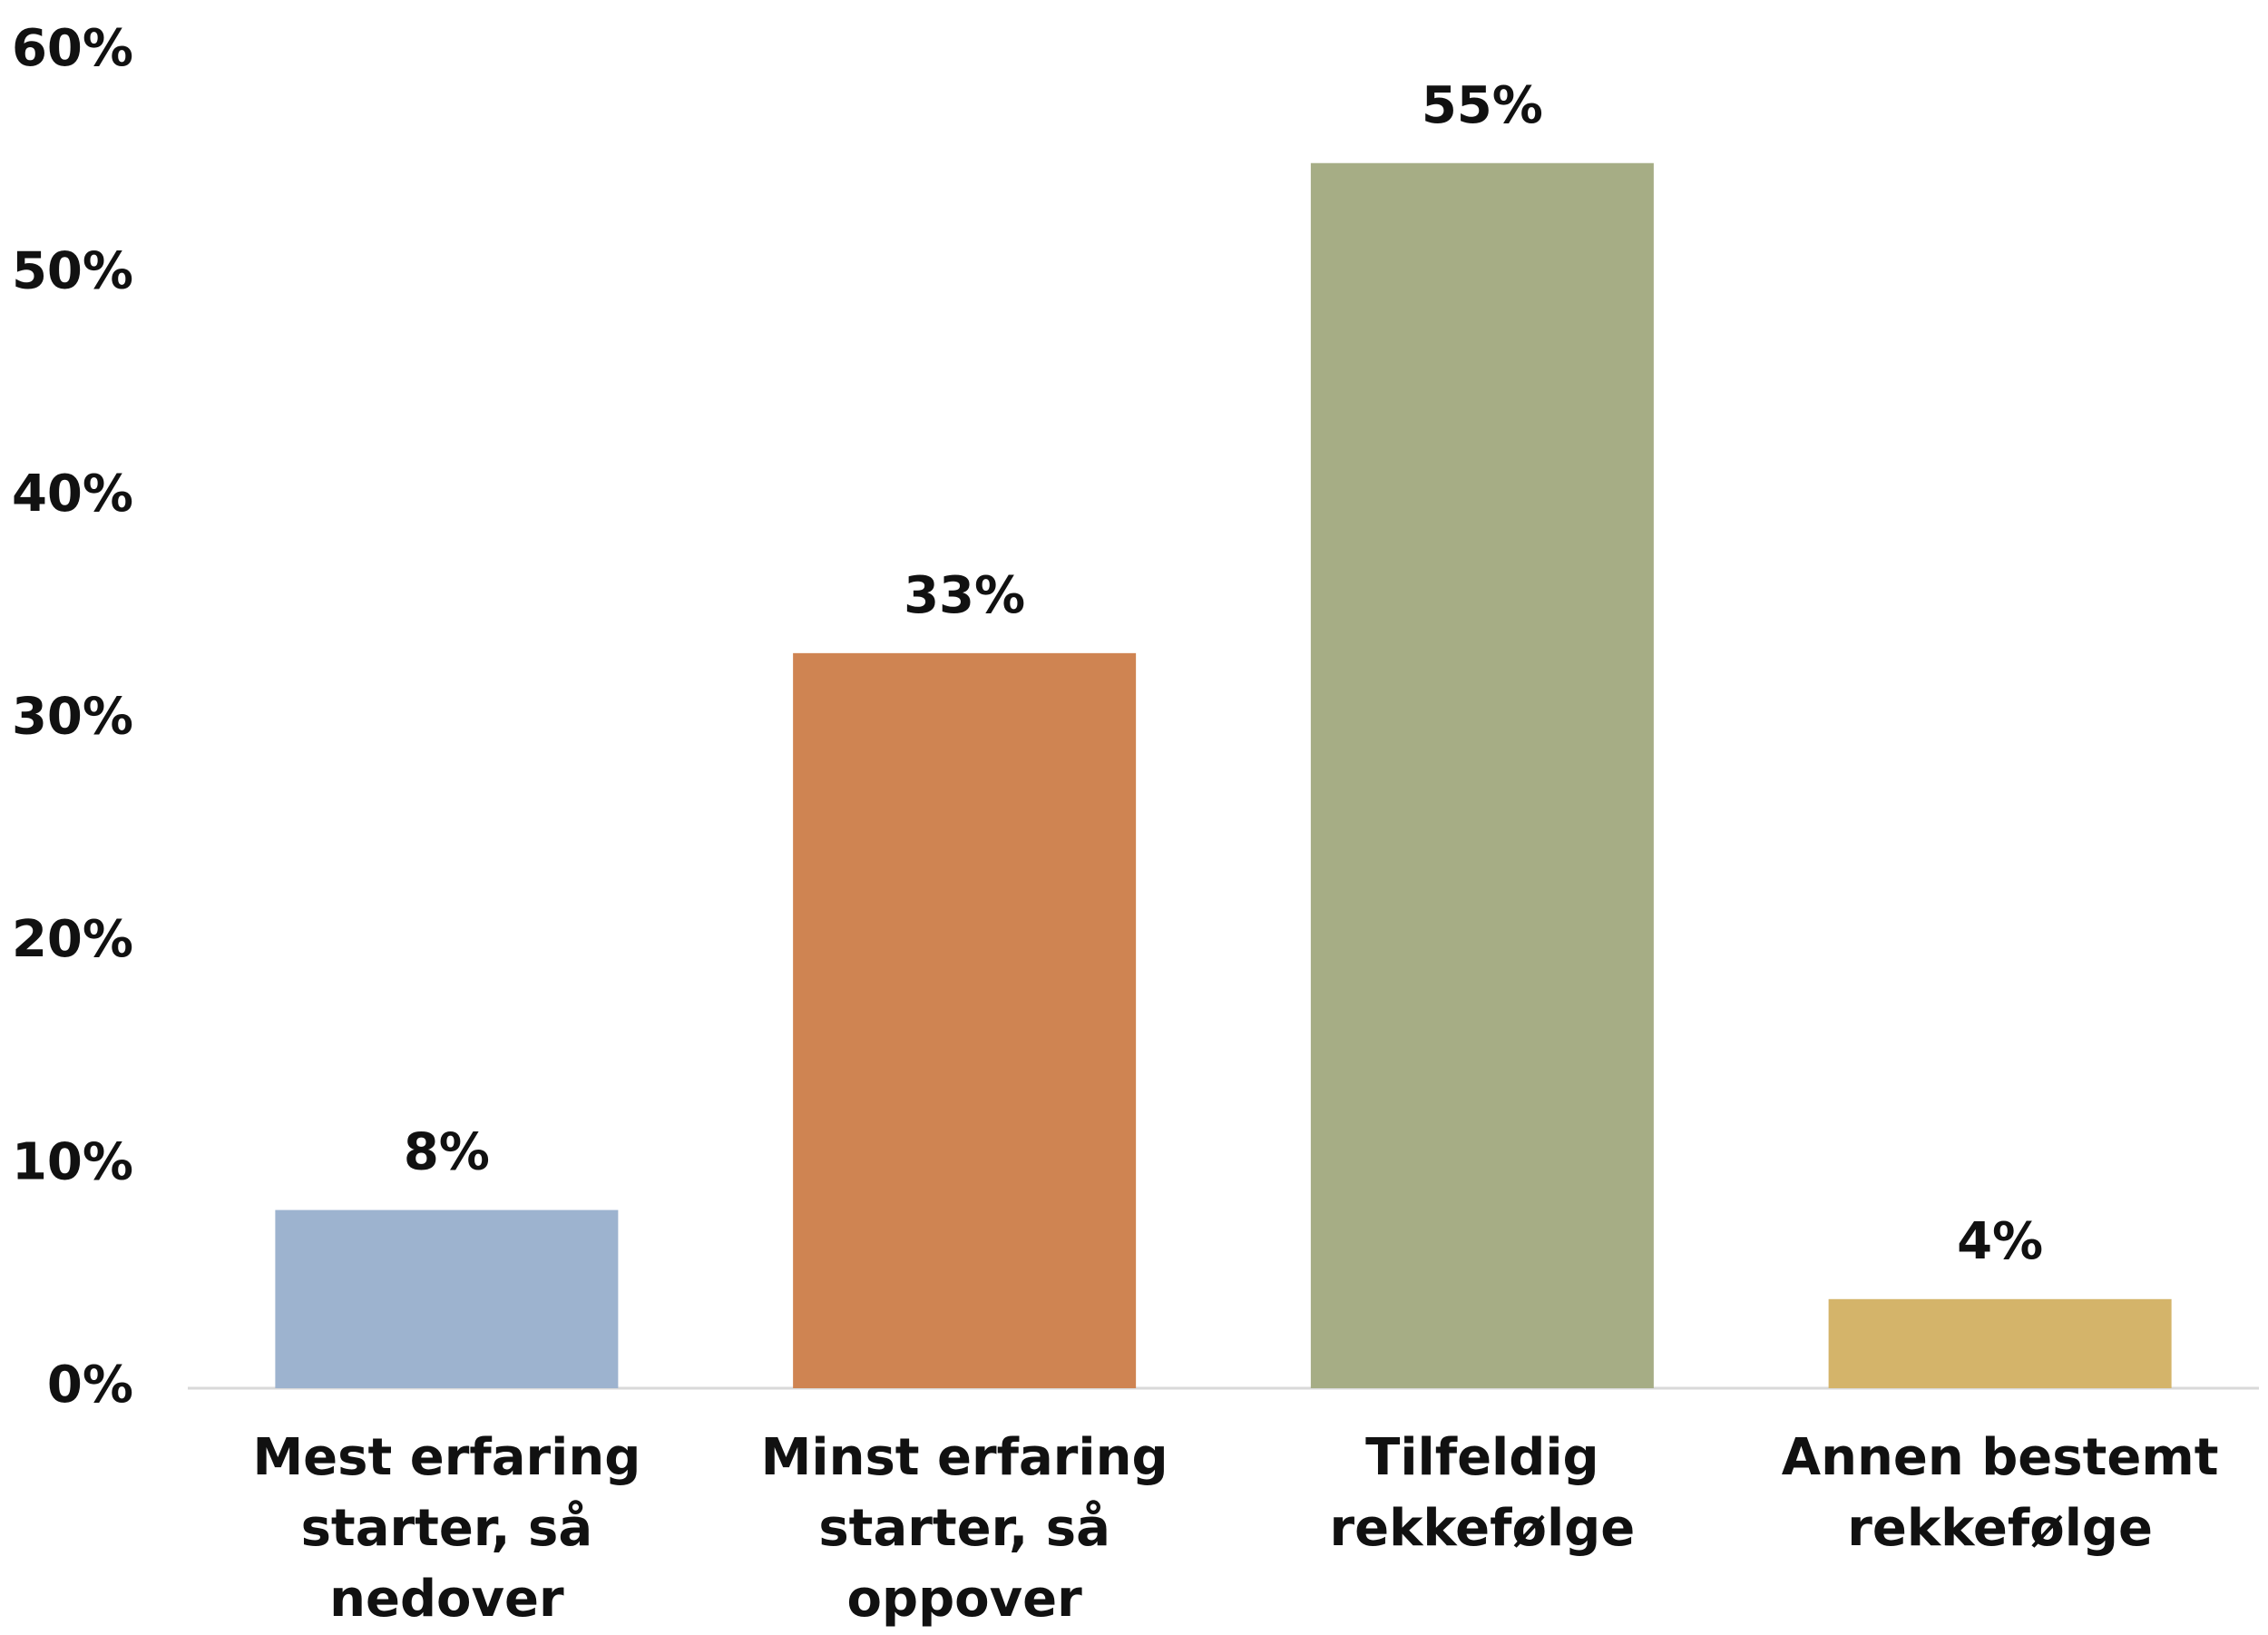 This screenshot has width=2268, height=1635. What do you see at coordinates (72, 718) in the screenshot?
I see `y-tick-label: 30%` at bounding box center [72, 718].